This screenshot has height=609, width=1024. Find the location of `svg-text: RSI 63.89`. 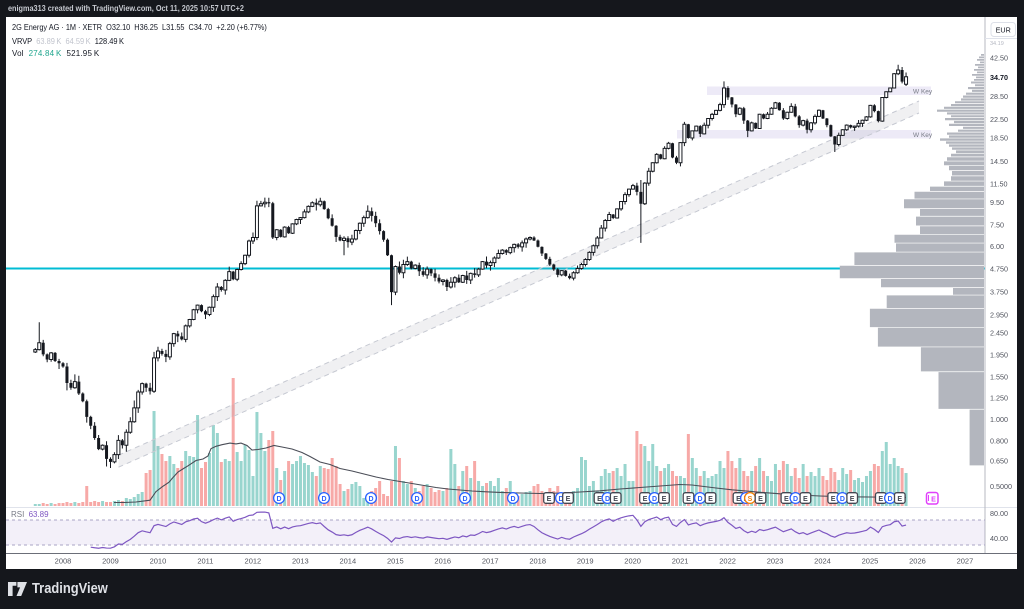

svg-text: RSI 63.89 is located at coordinates (30, 514).